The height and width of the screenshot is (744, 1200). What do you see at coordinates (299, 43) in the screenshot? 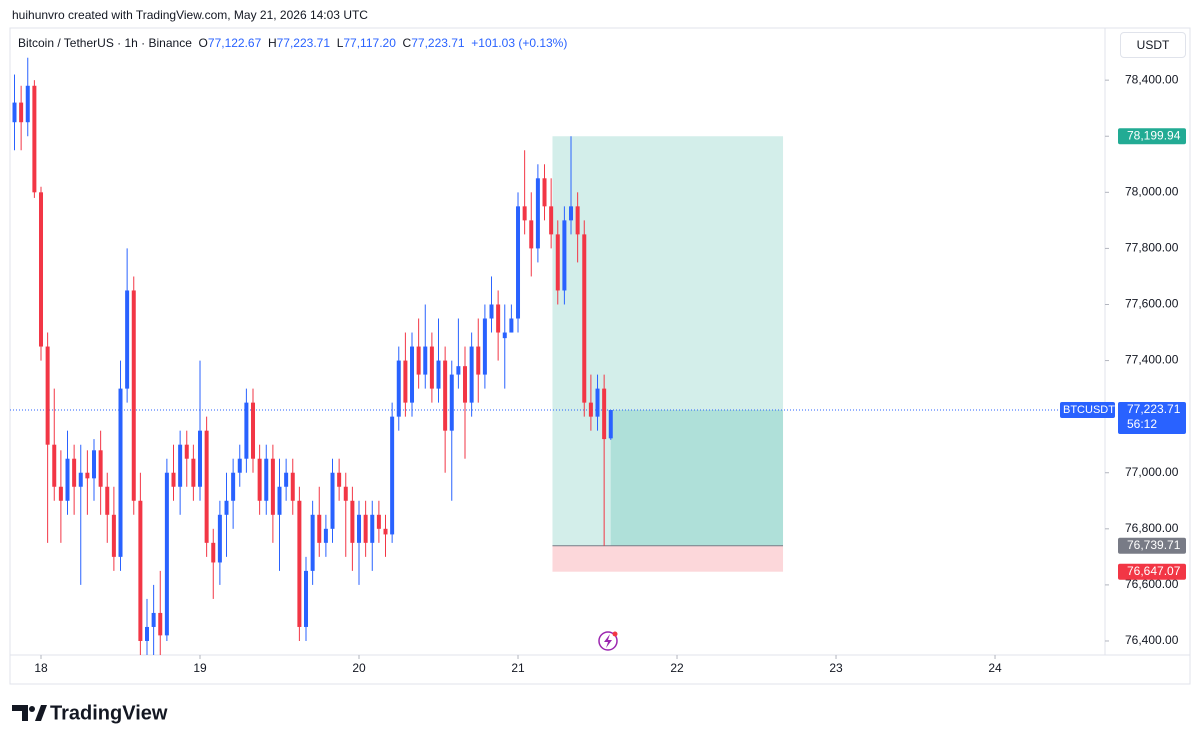
I see `ohlc-h: H77,223.71` at bounding box center [299, 43].